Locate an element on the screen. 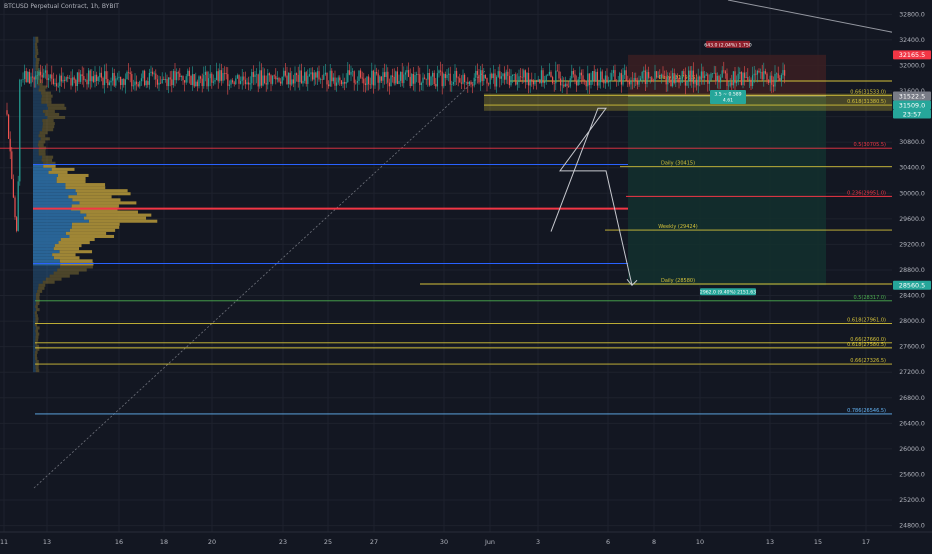 The width and height of the screenshot is (932, 554). price-tag: 32165.5 is located at coordinates (912, 55).